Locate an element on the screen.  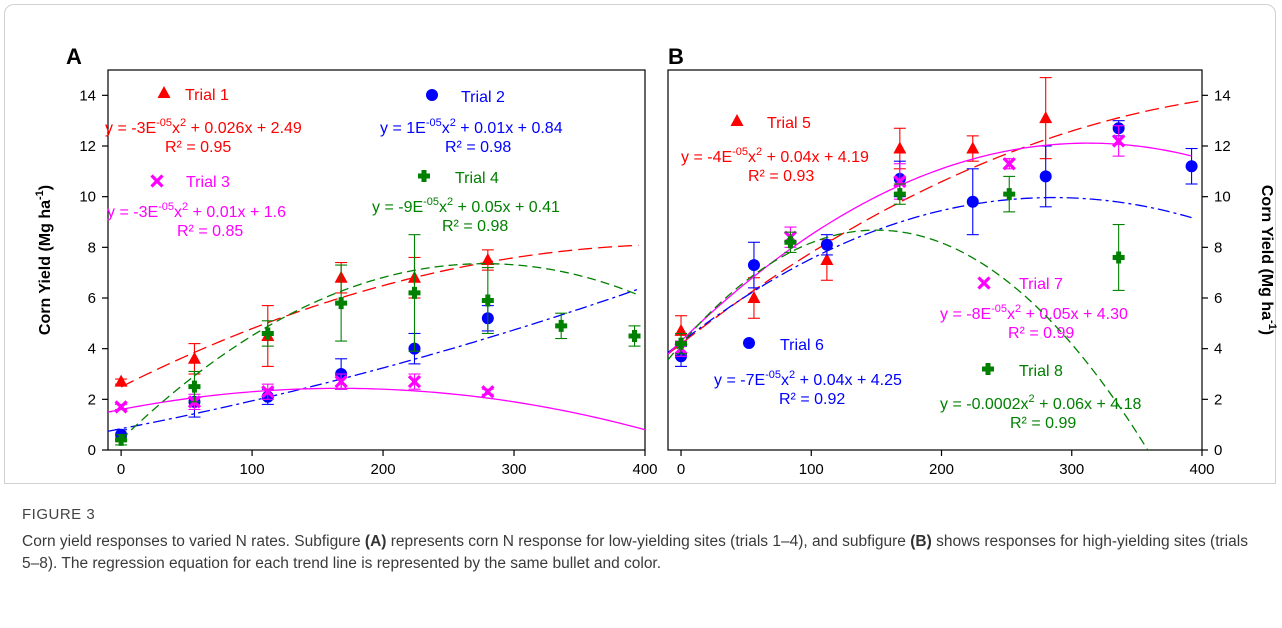
y-axis-title-main: Corn Yield (Mg ha is located at coordinates (1266, 252).